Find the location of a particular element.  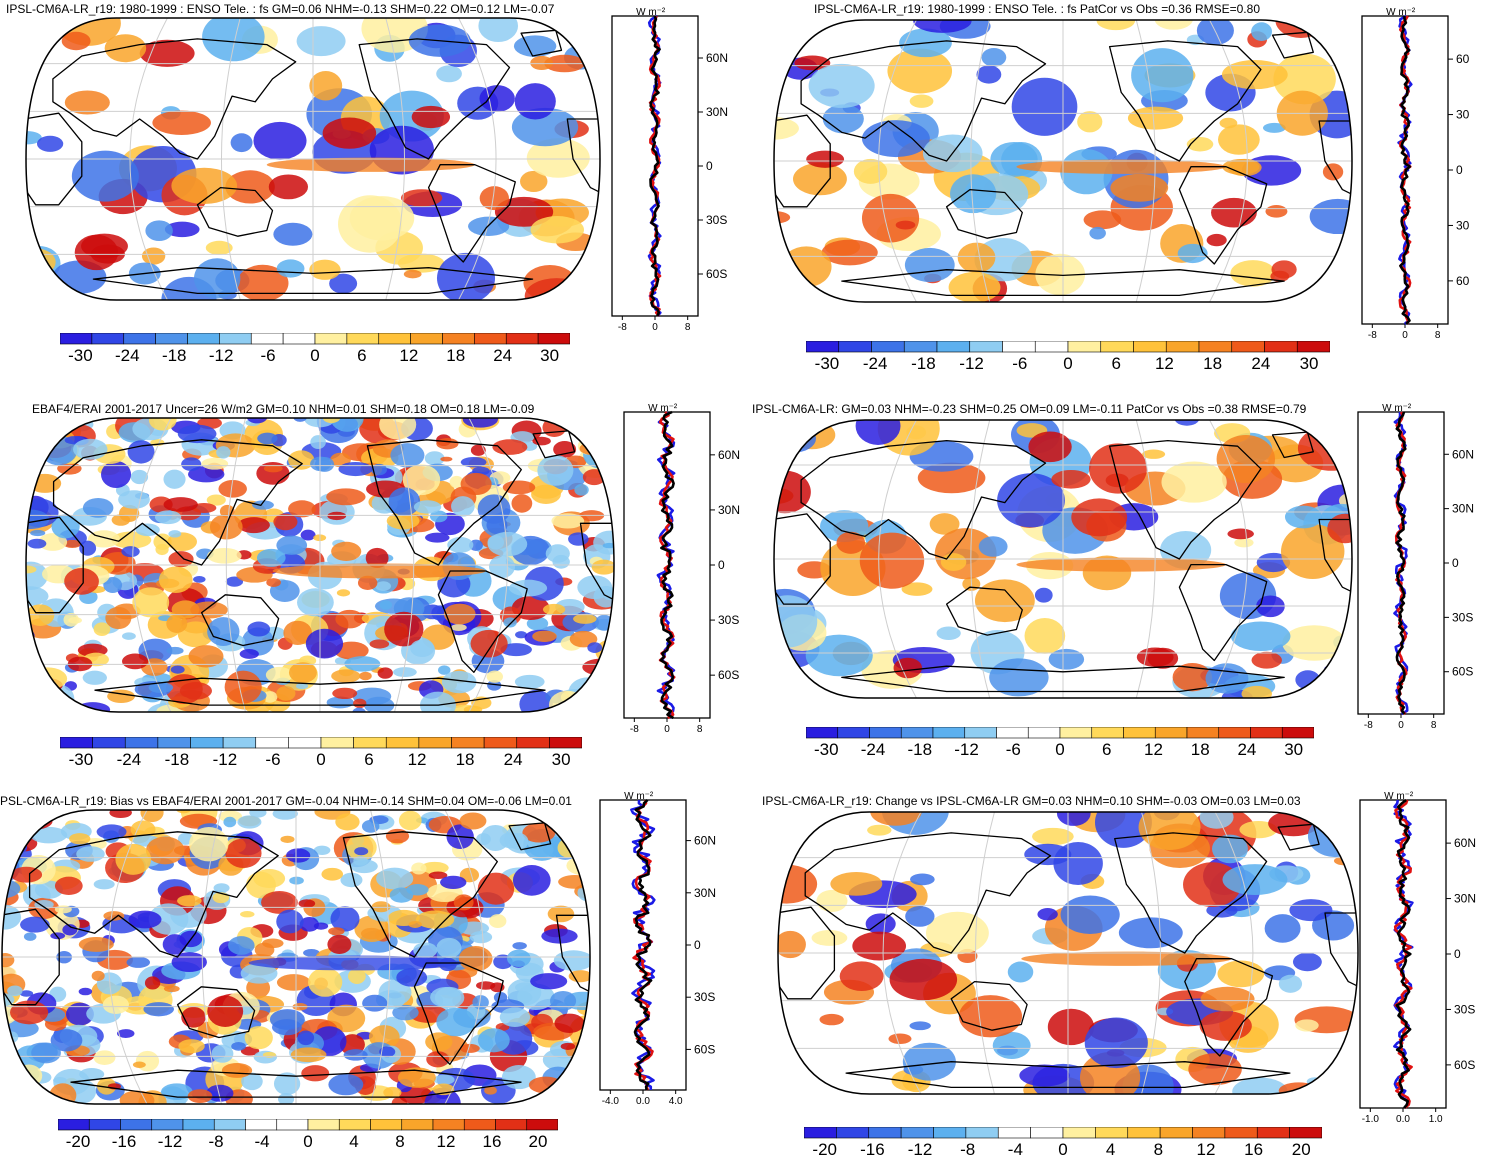

colorbar-label: 24 is located at coordinates (513, 759).